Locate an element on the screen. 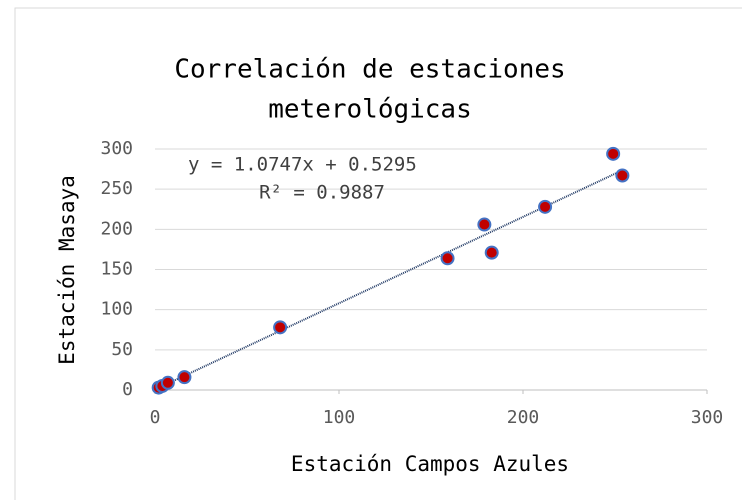 The height and width of the screenshot is (500, 742). chart-title: meterológicas is located at coordinates (370, 110).